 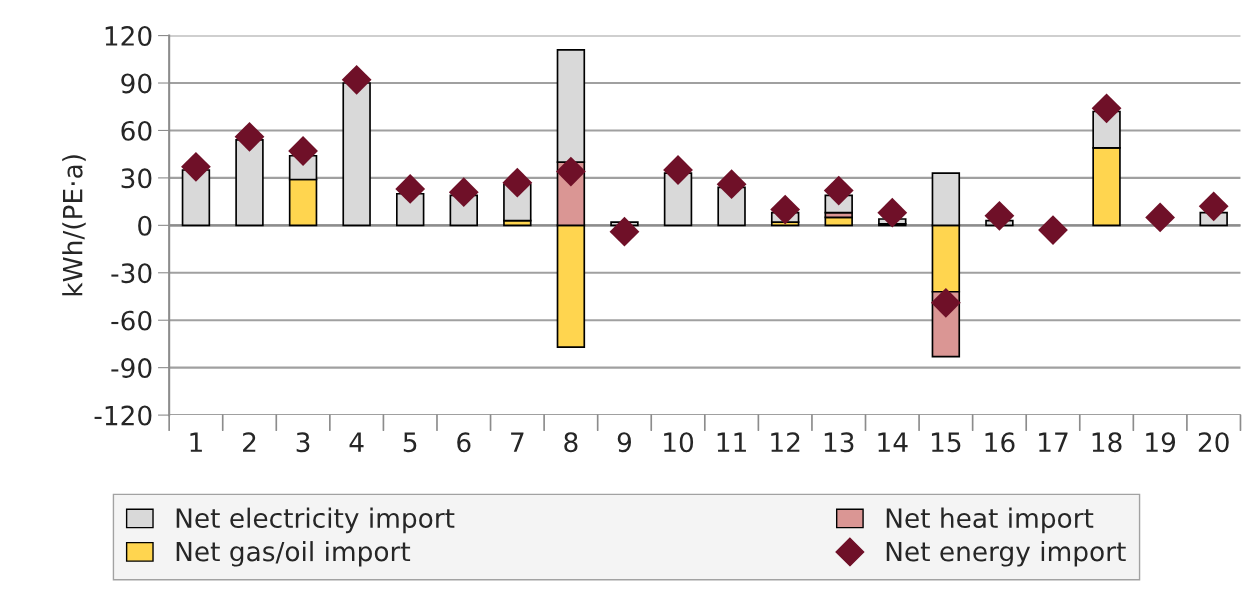 What do you see at coordinates (1006, 554) in the screenshot?
I see `legend-label: Net energy import` at bounding box center [1006, 554].